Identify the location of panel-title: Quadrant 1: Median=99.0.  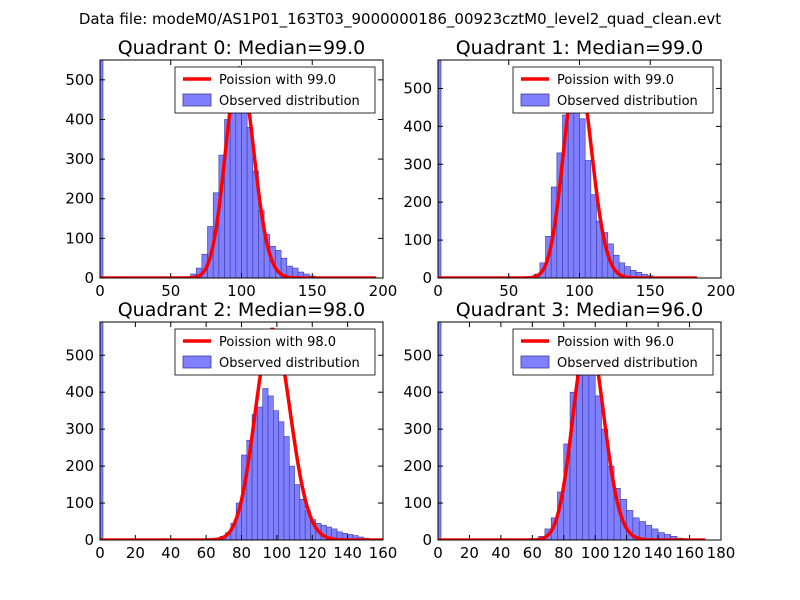
(580, 48).